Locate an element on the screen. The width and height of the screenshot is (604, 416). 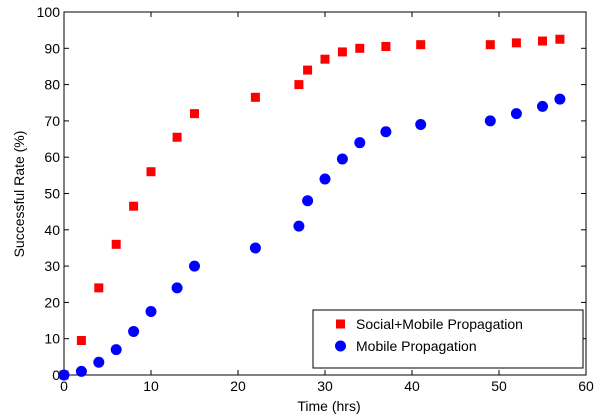
y-tick-label: 40 is located at coordinates (52, 230).